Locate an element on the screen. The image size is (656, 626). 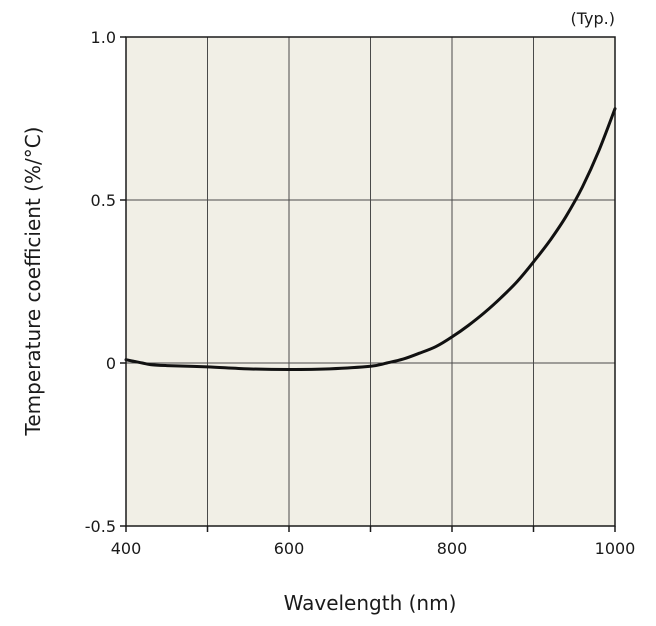
x-tick-label: 800 is located at coordinates (452, 548).